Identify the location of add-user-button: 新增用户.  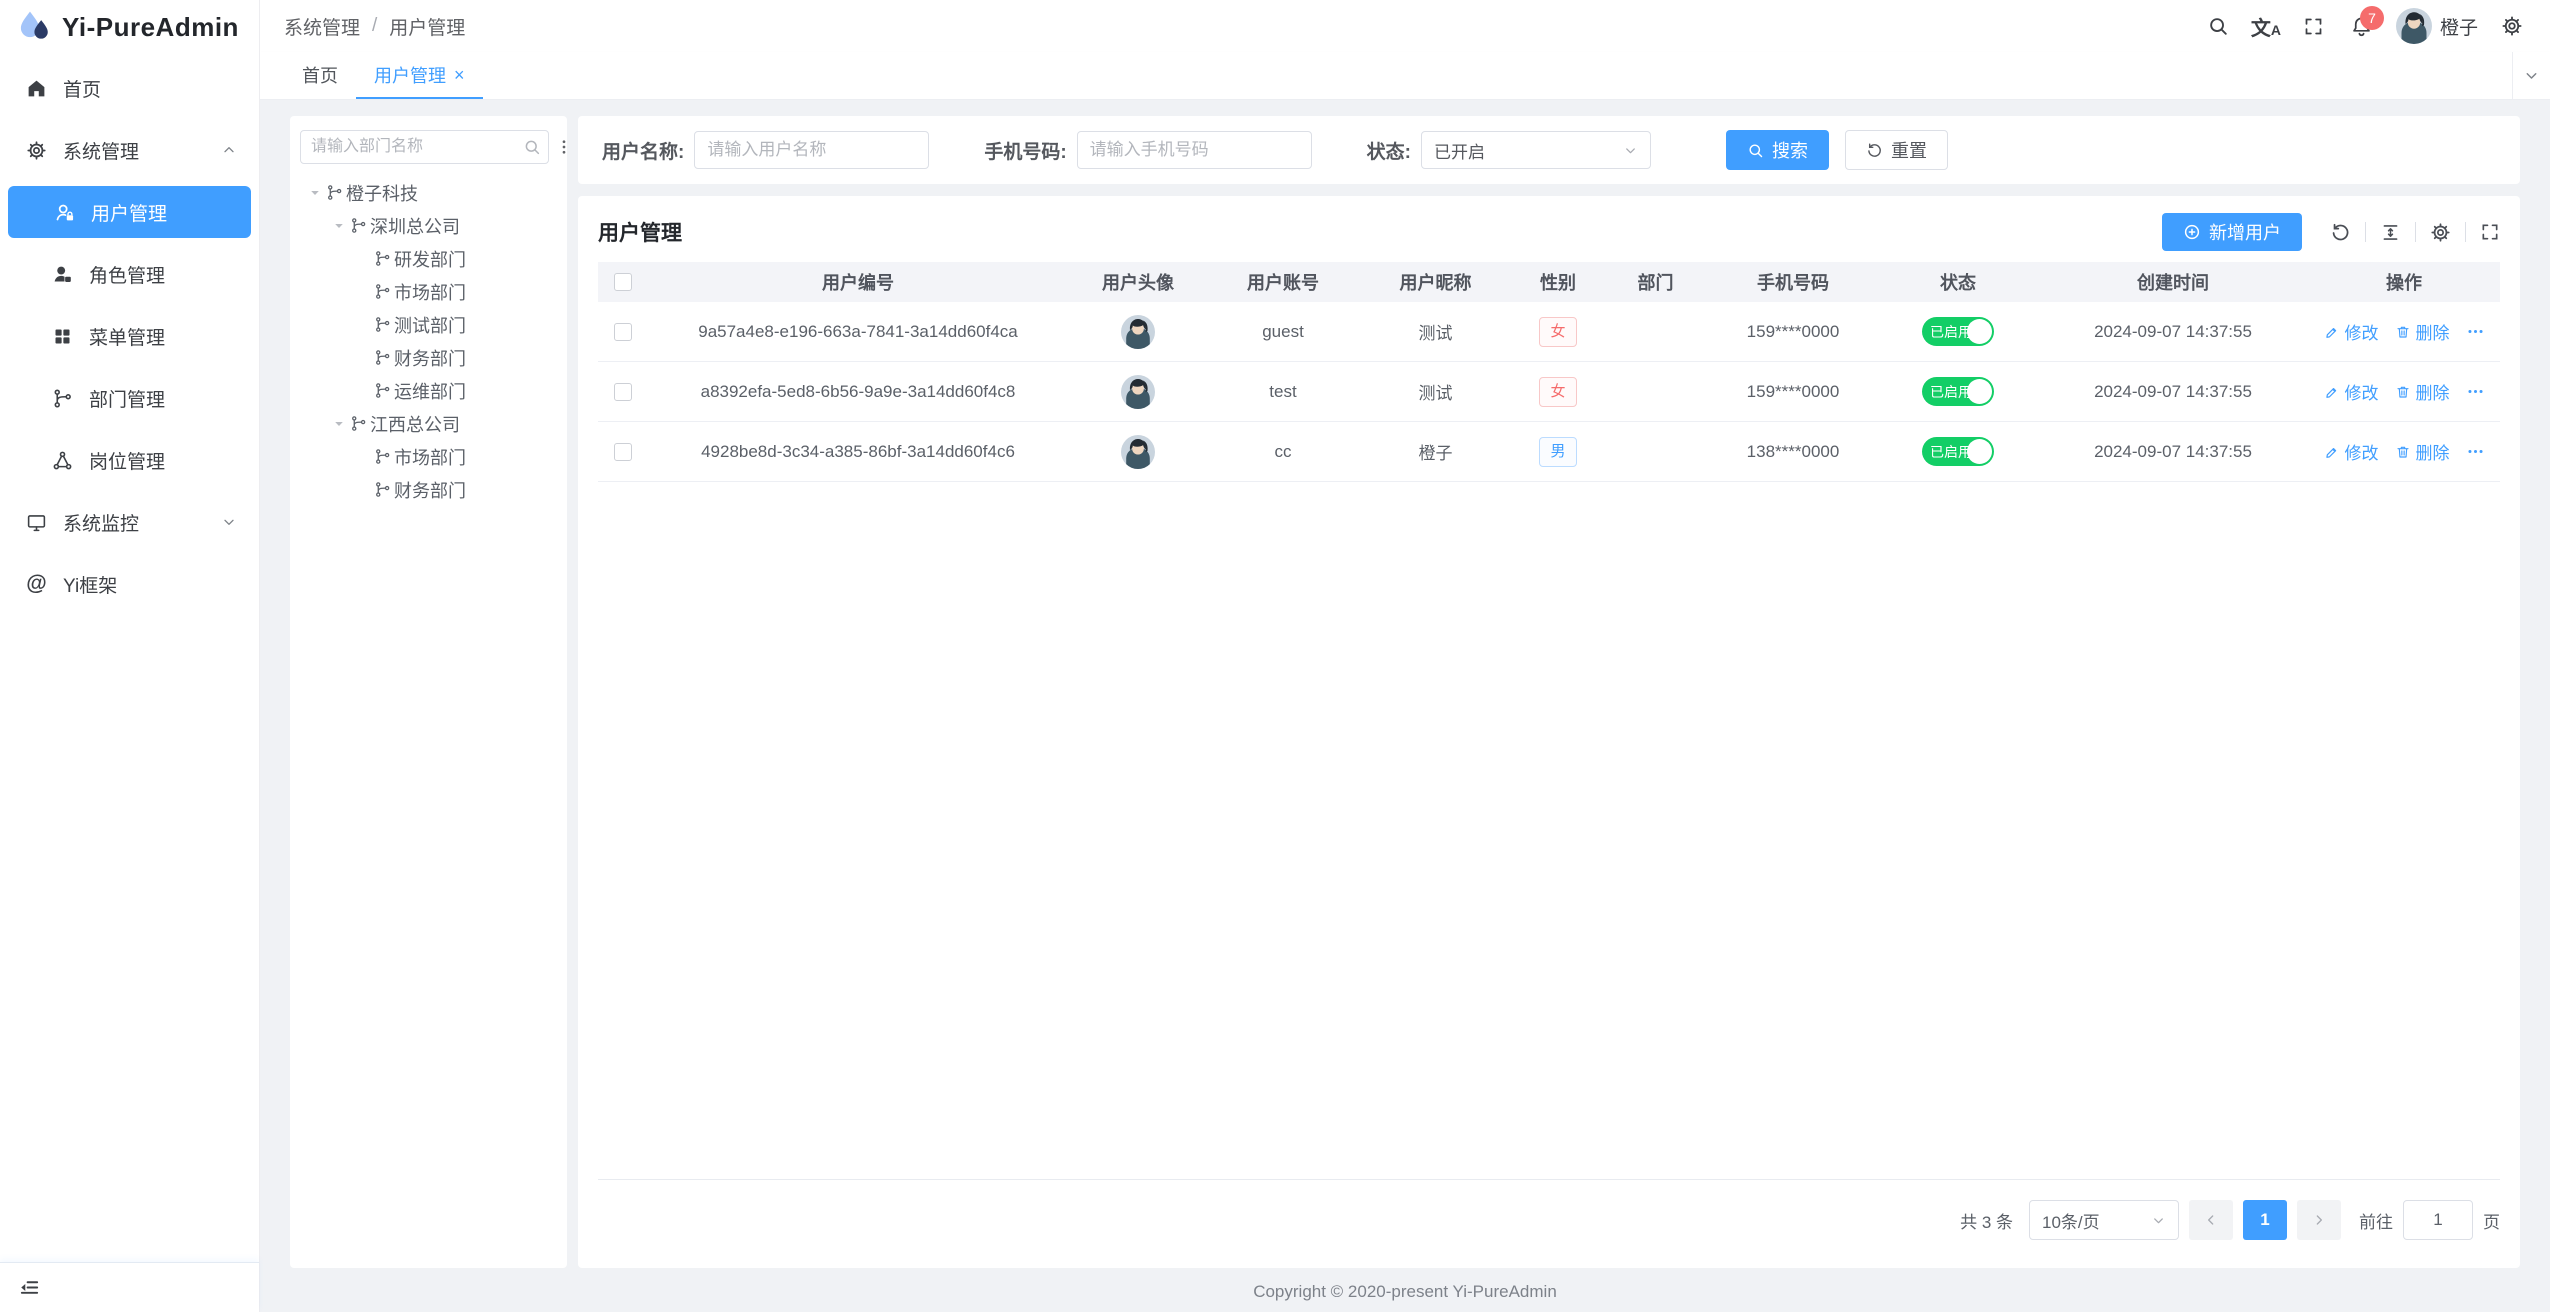
(2232, 232).